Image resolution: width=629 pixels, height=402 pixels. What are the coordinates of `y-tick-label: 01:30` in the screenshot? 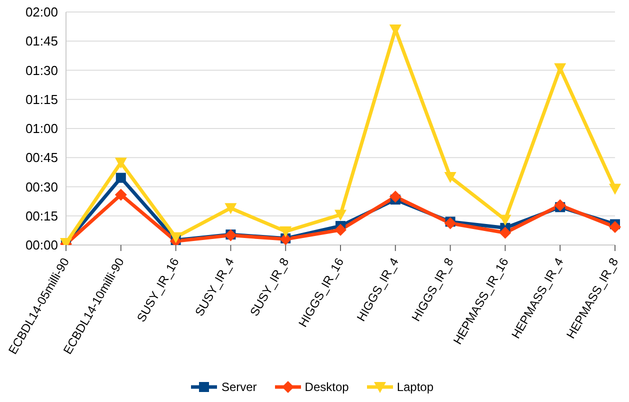 It's located at (41, 70).